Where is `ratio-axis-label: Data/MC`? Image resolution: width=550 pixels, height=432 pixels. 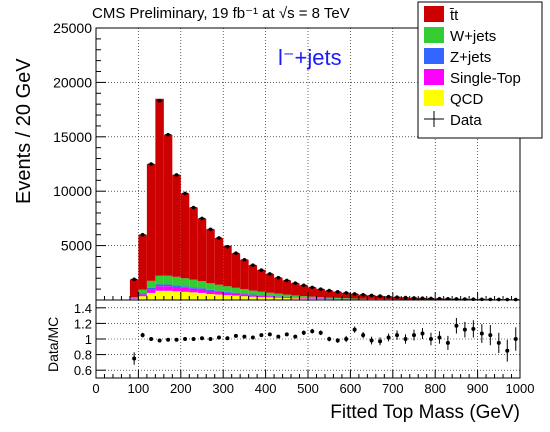 ratio-axis-label: Data/MC is located at coordinates (53, 344).